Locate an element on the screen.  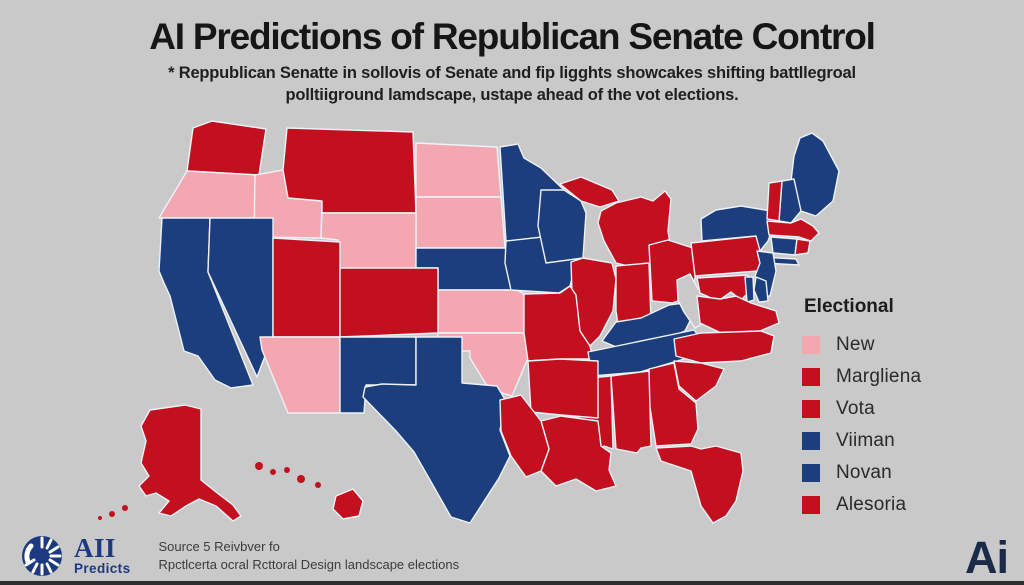
ai-watermark: Ai is located at coordinates (987, 557).